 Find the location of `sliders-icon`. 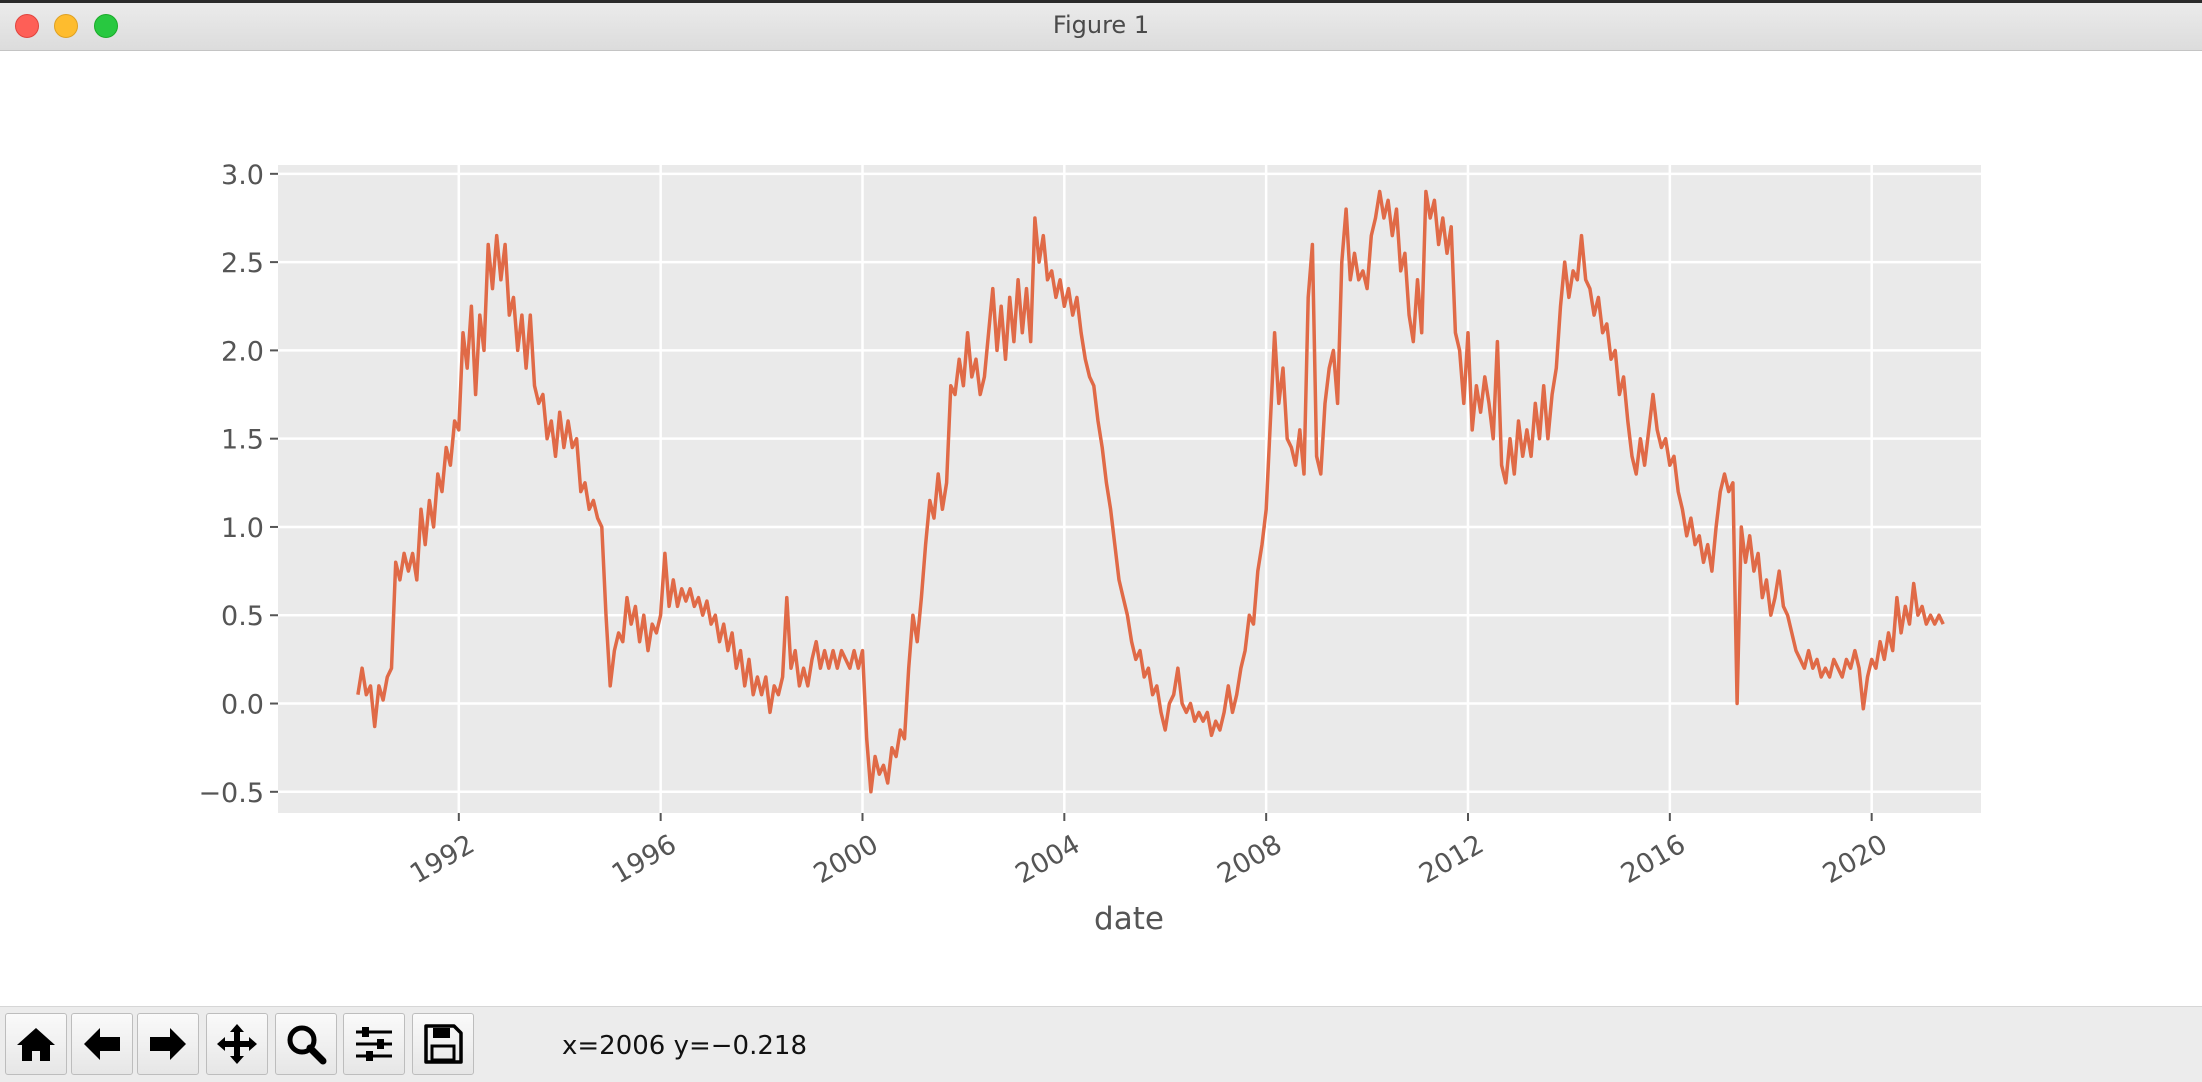

sliders-icon is located at coordinates (374, 1044).